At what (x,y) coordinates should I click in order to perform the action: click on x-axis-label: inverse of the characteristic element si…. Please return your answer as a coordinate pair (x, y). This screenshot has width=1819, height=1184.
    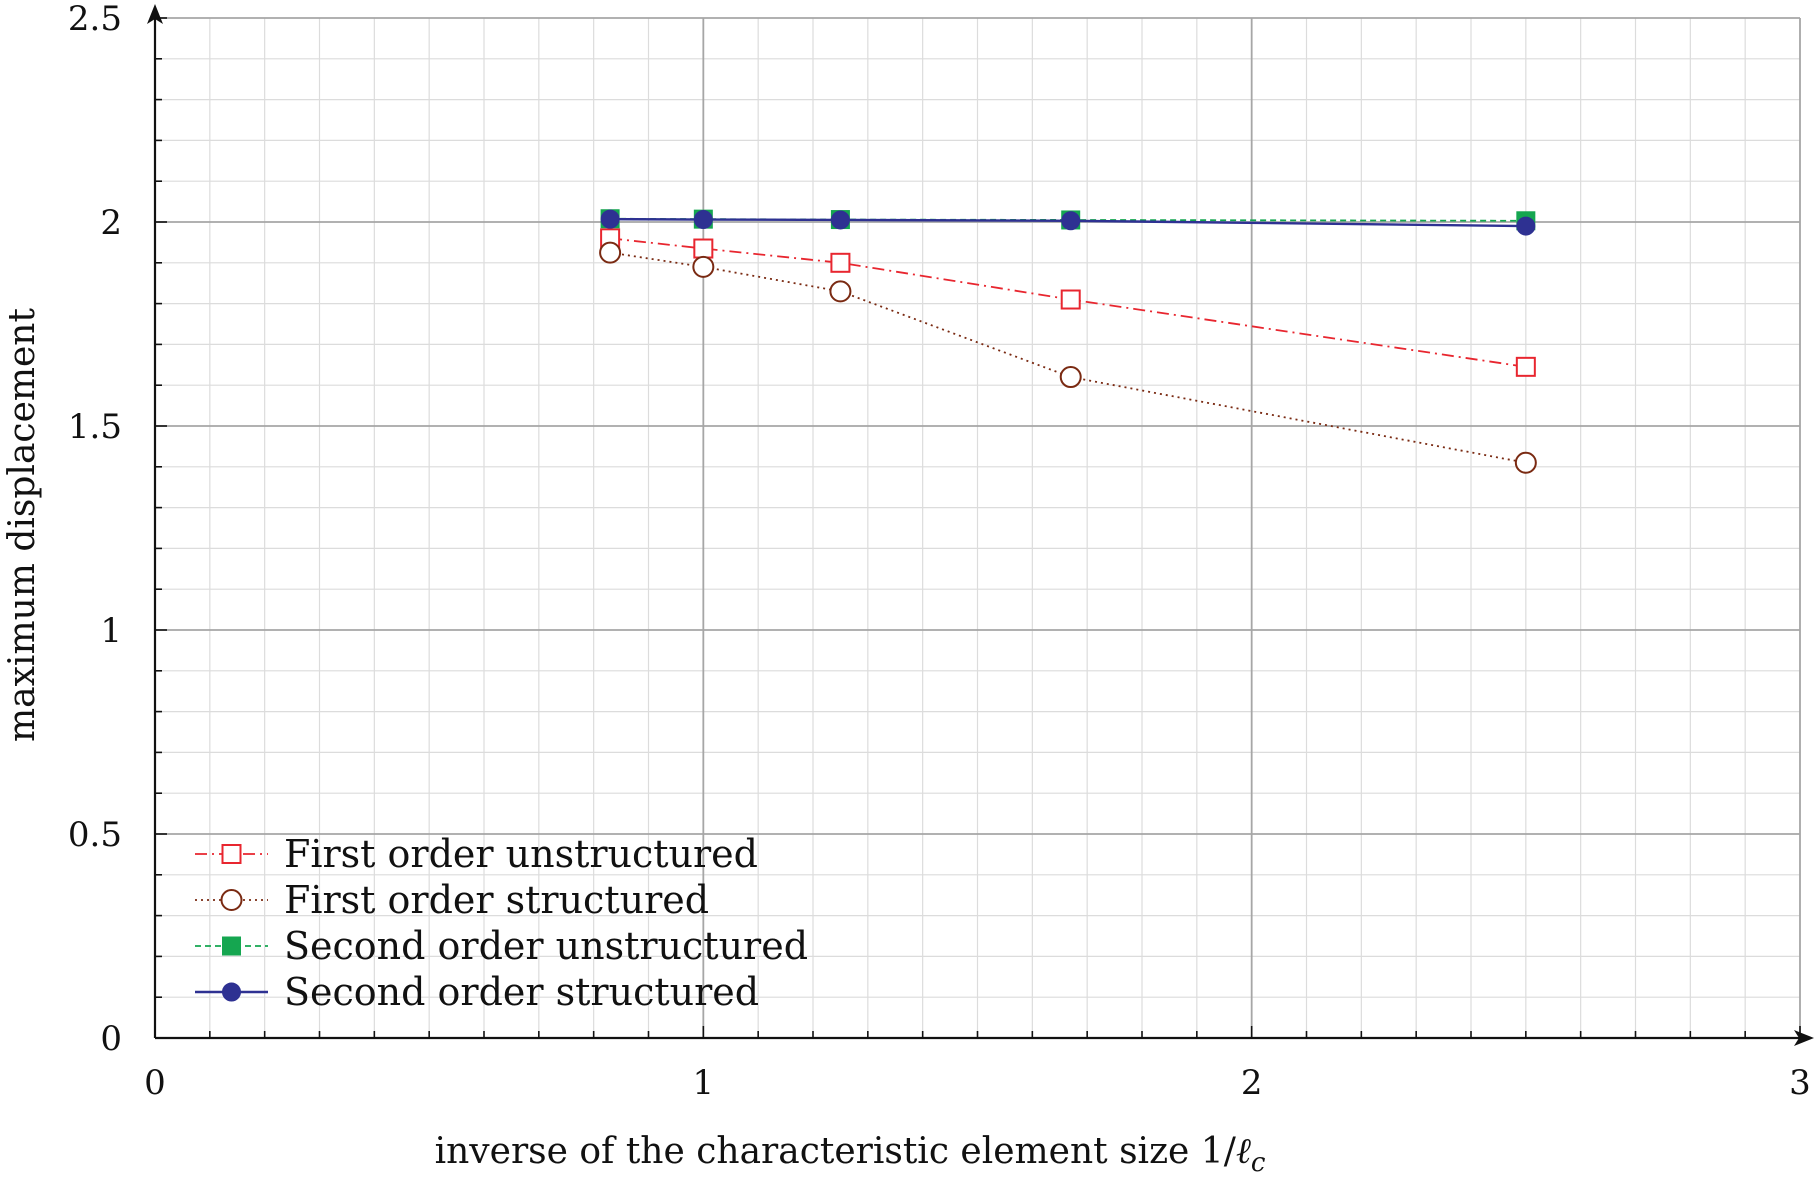
    Looking at the image, I should click on (850, 1154).